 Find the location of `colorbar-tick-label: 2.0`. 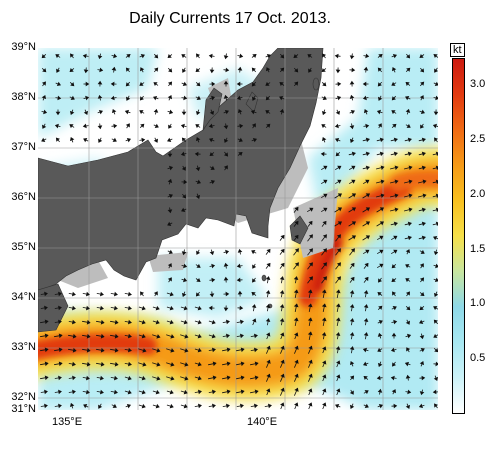

colorbar-tick-label: 2.0 is located at coordinates (478, 193).